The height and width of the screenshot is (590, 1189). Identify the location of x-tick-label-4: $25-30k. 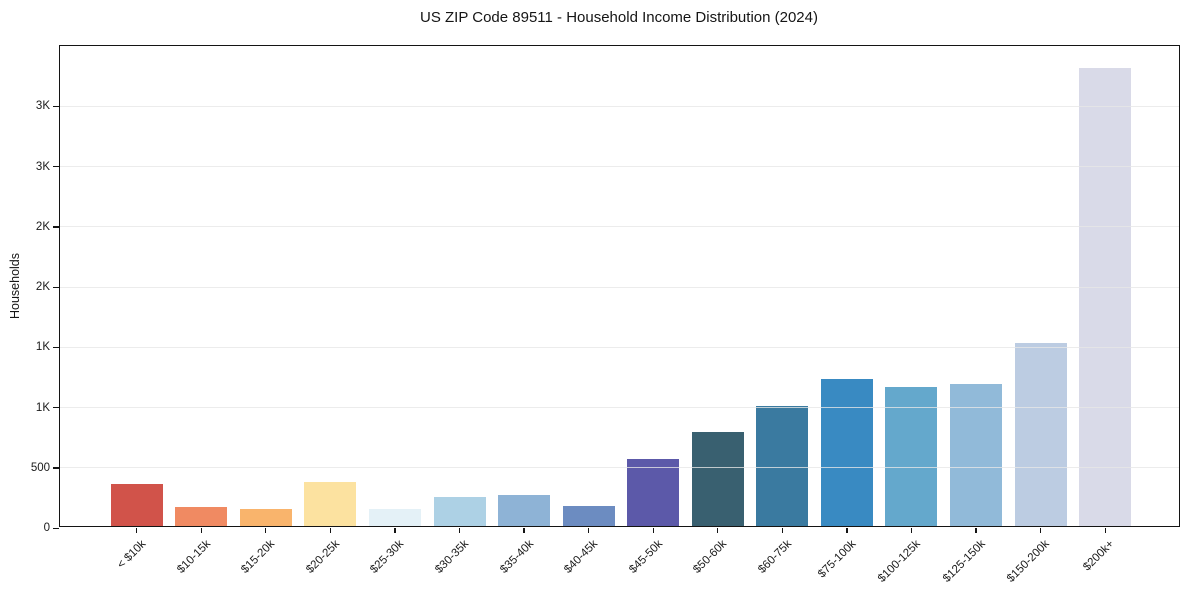
(387, 557).